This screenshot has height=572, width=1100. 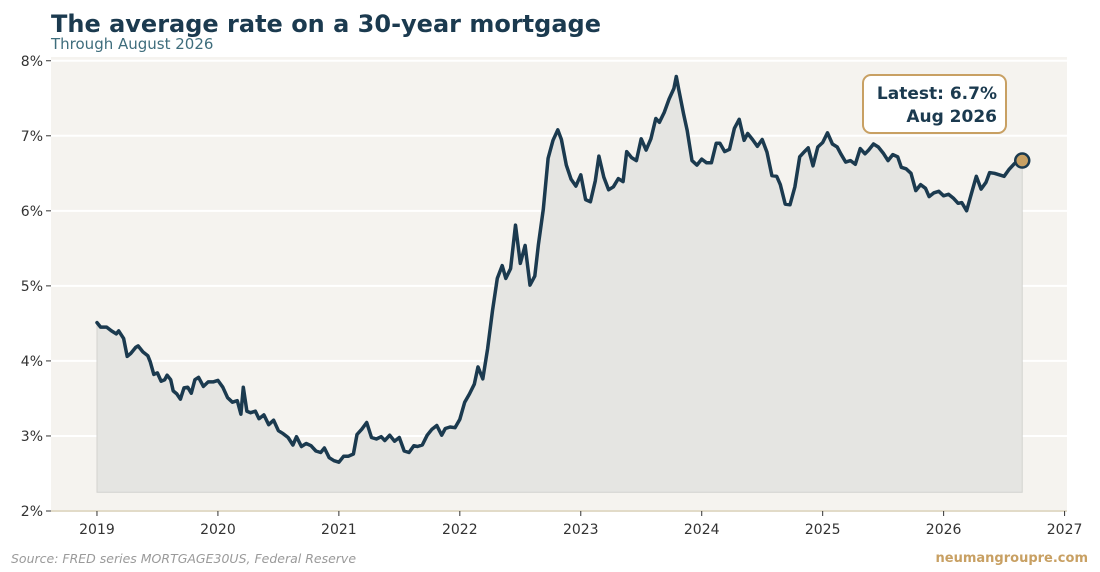 I want to click on latest-point-marker, so click(x=1022, y=160).